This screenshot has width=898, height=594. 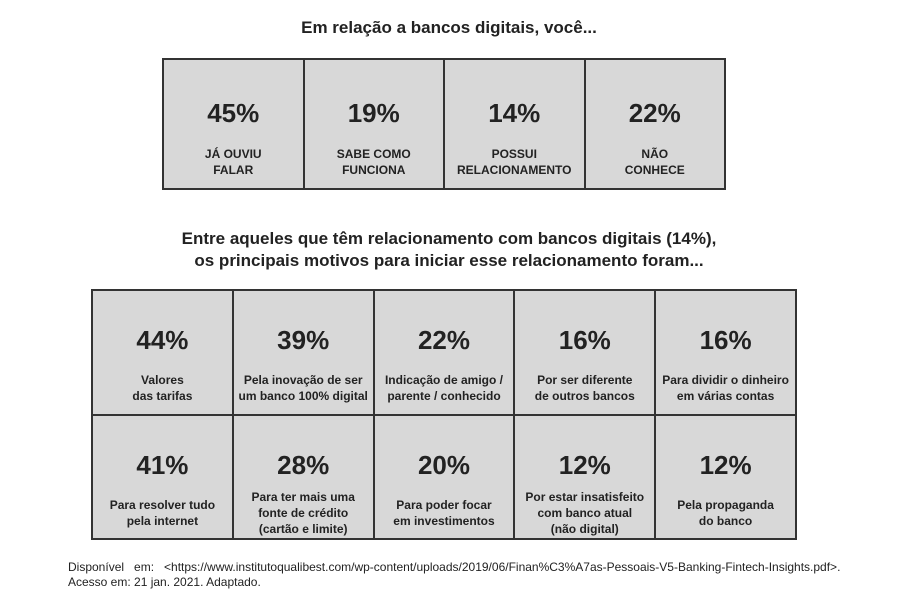 What do you see at coordinates (162, 388) in the screenshot?
I see `description: Valores das tarifas` at bounding box center [162, 388].